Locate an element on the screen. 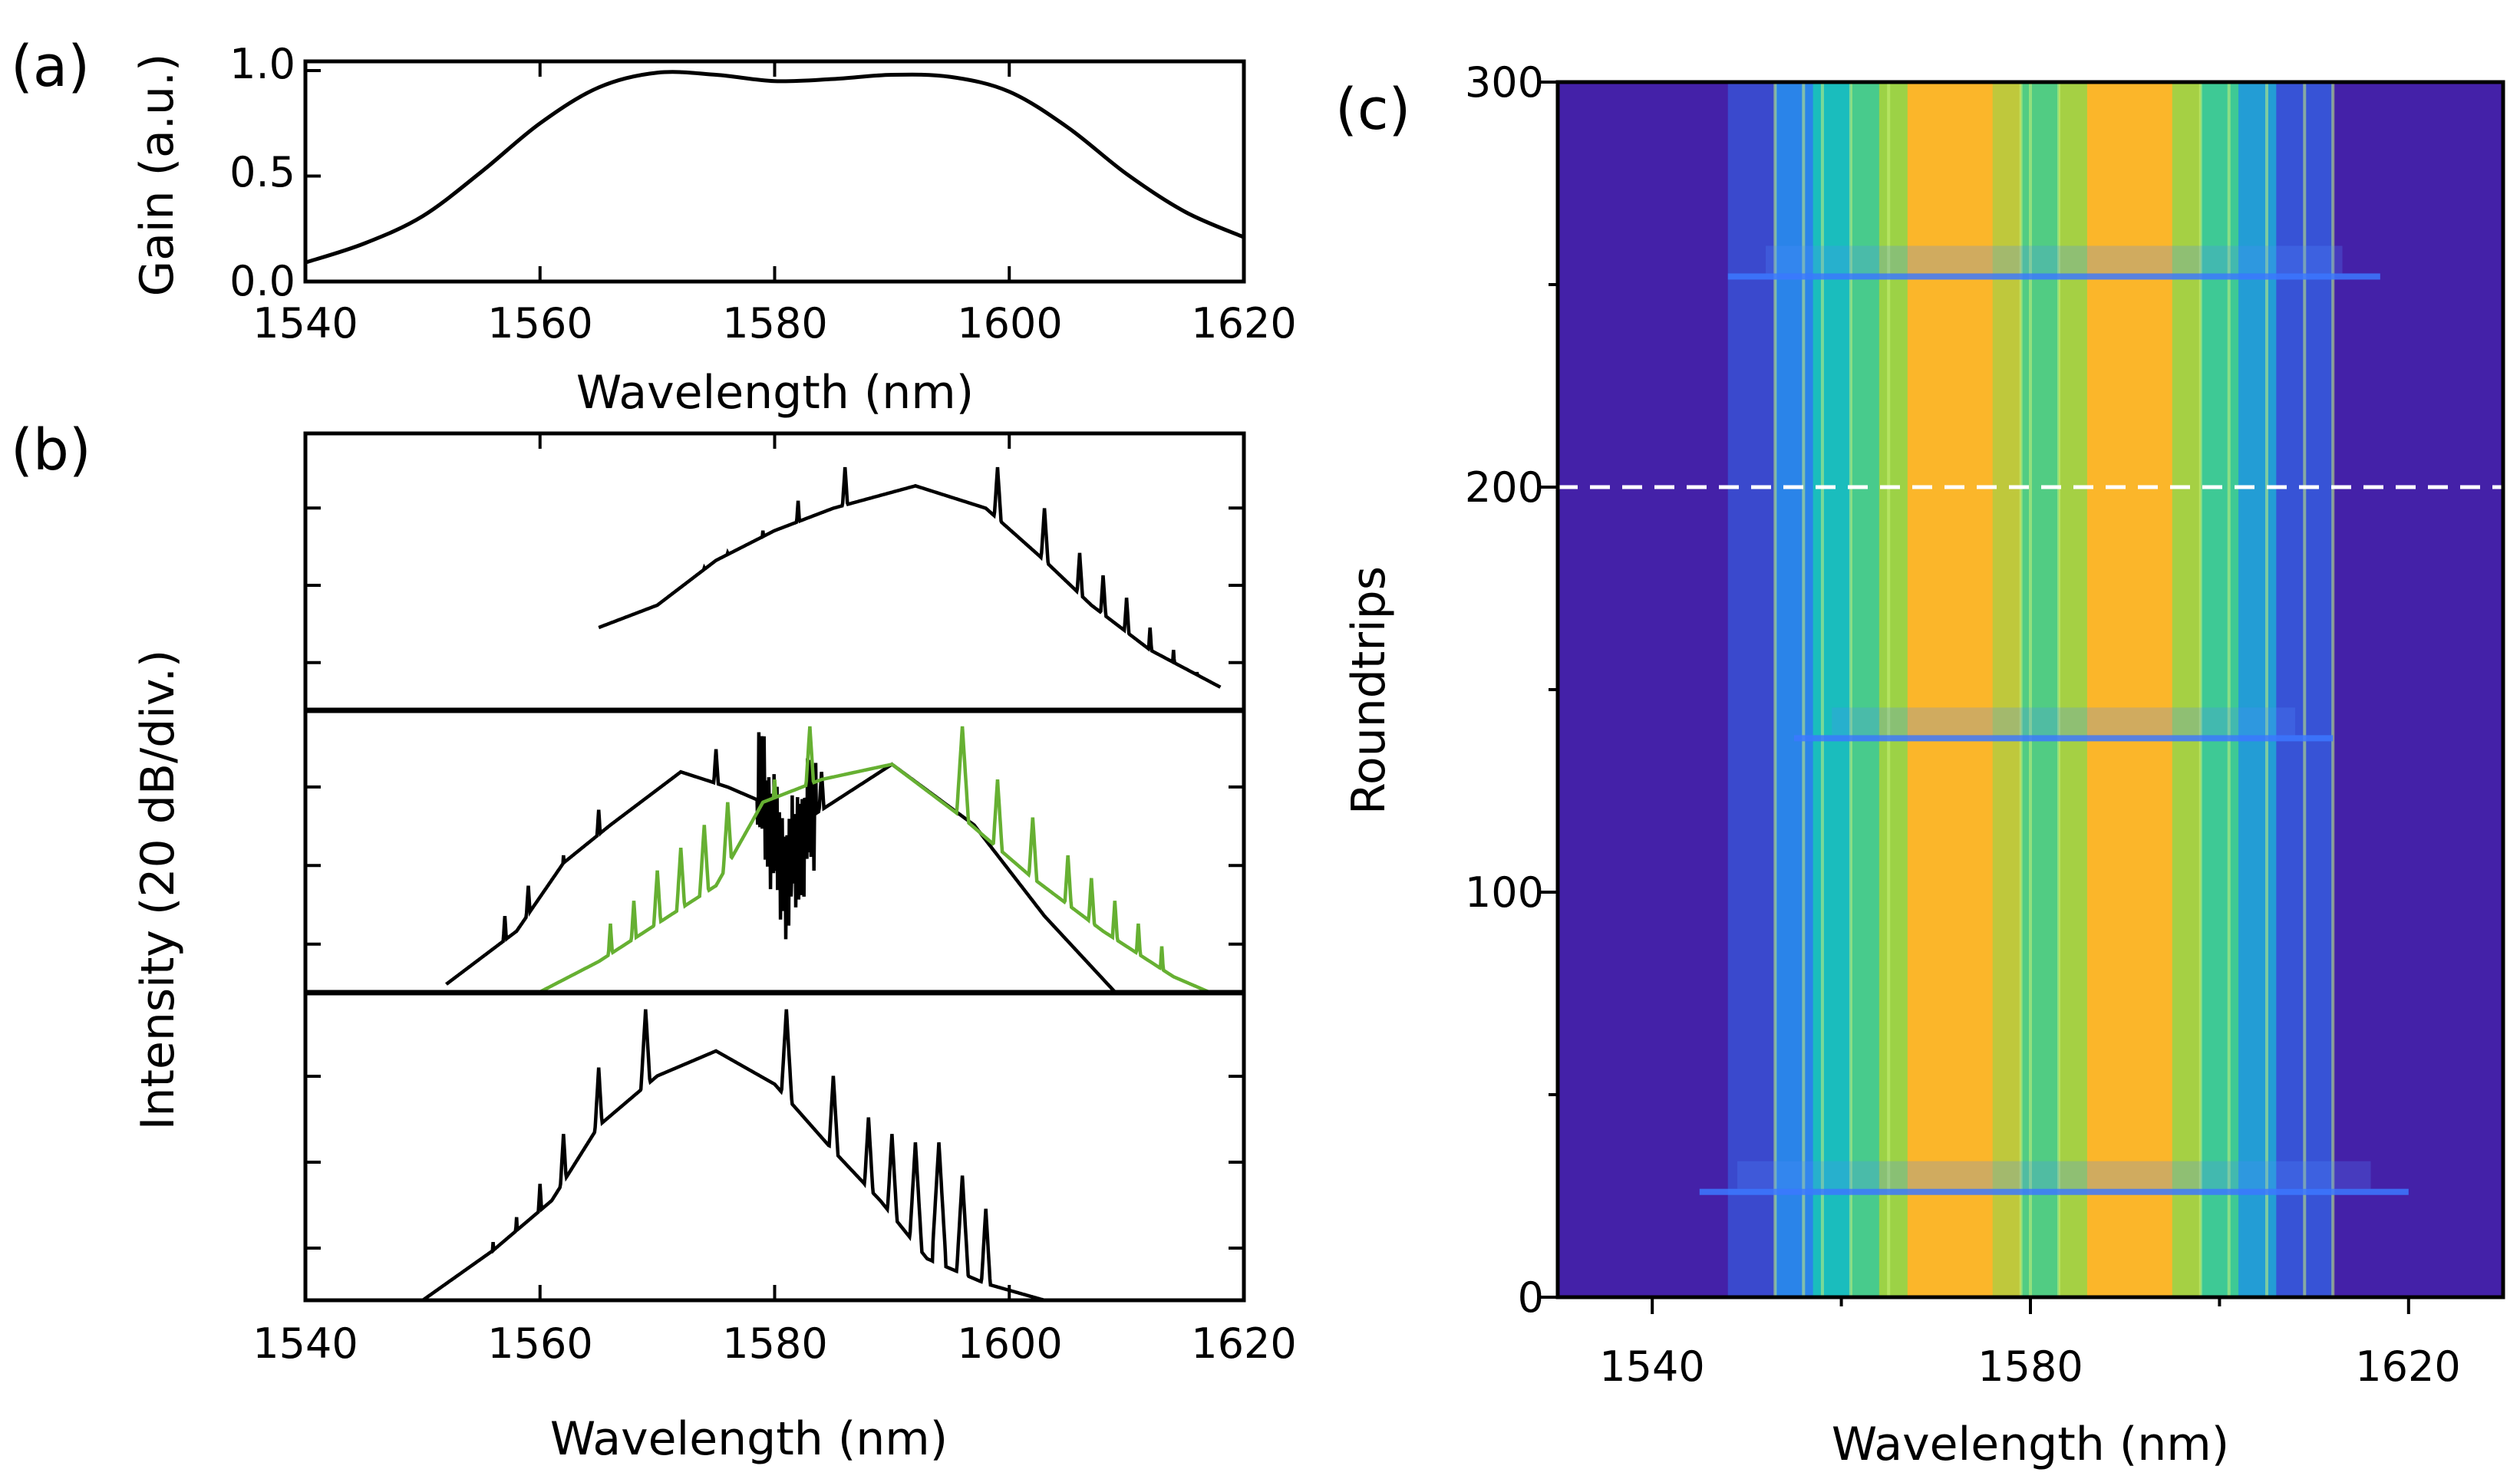  spectrum-x-axis-label: Wavelength (nm) is located at coordinates (749, 1439).